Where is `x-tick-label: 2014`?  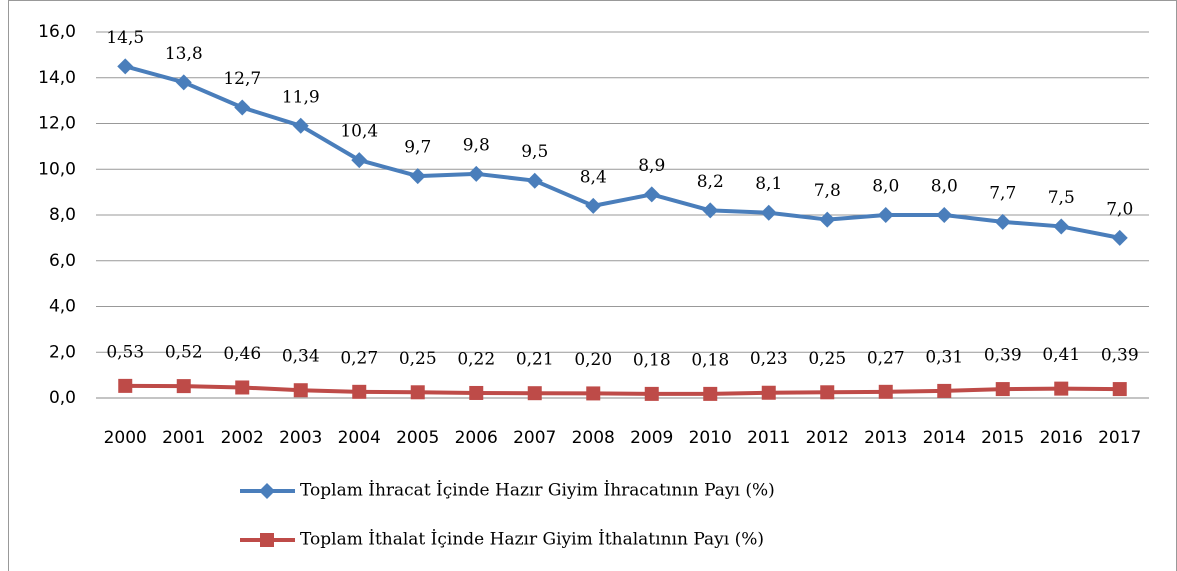
x-tick-label: 2014 is located at coordinates (944, 438).